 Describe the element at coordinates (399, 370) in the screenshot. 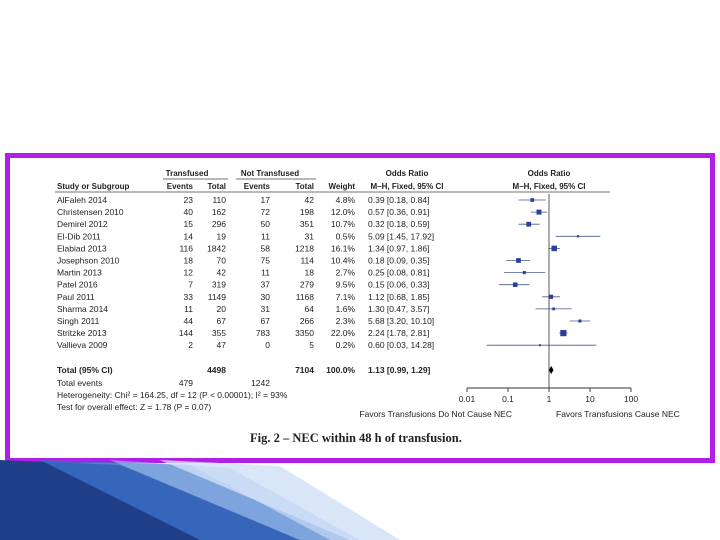

I see `total-or-text: 1.13 [0.99, 1.29]` at that location.